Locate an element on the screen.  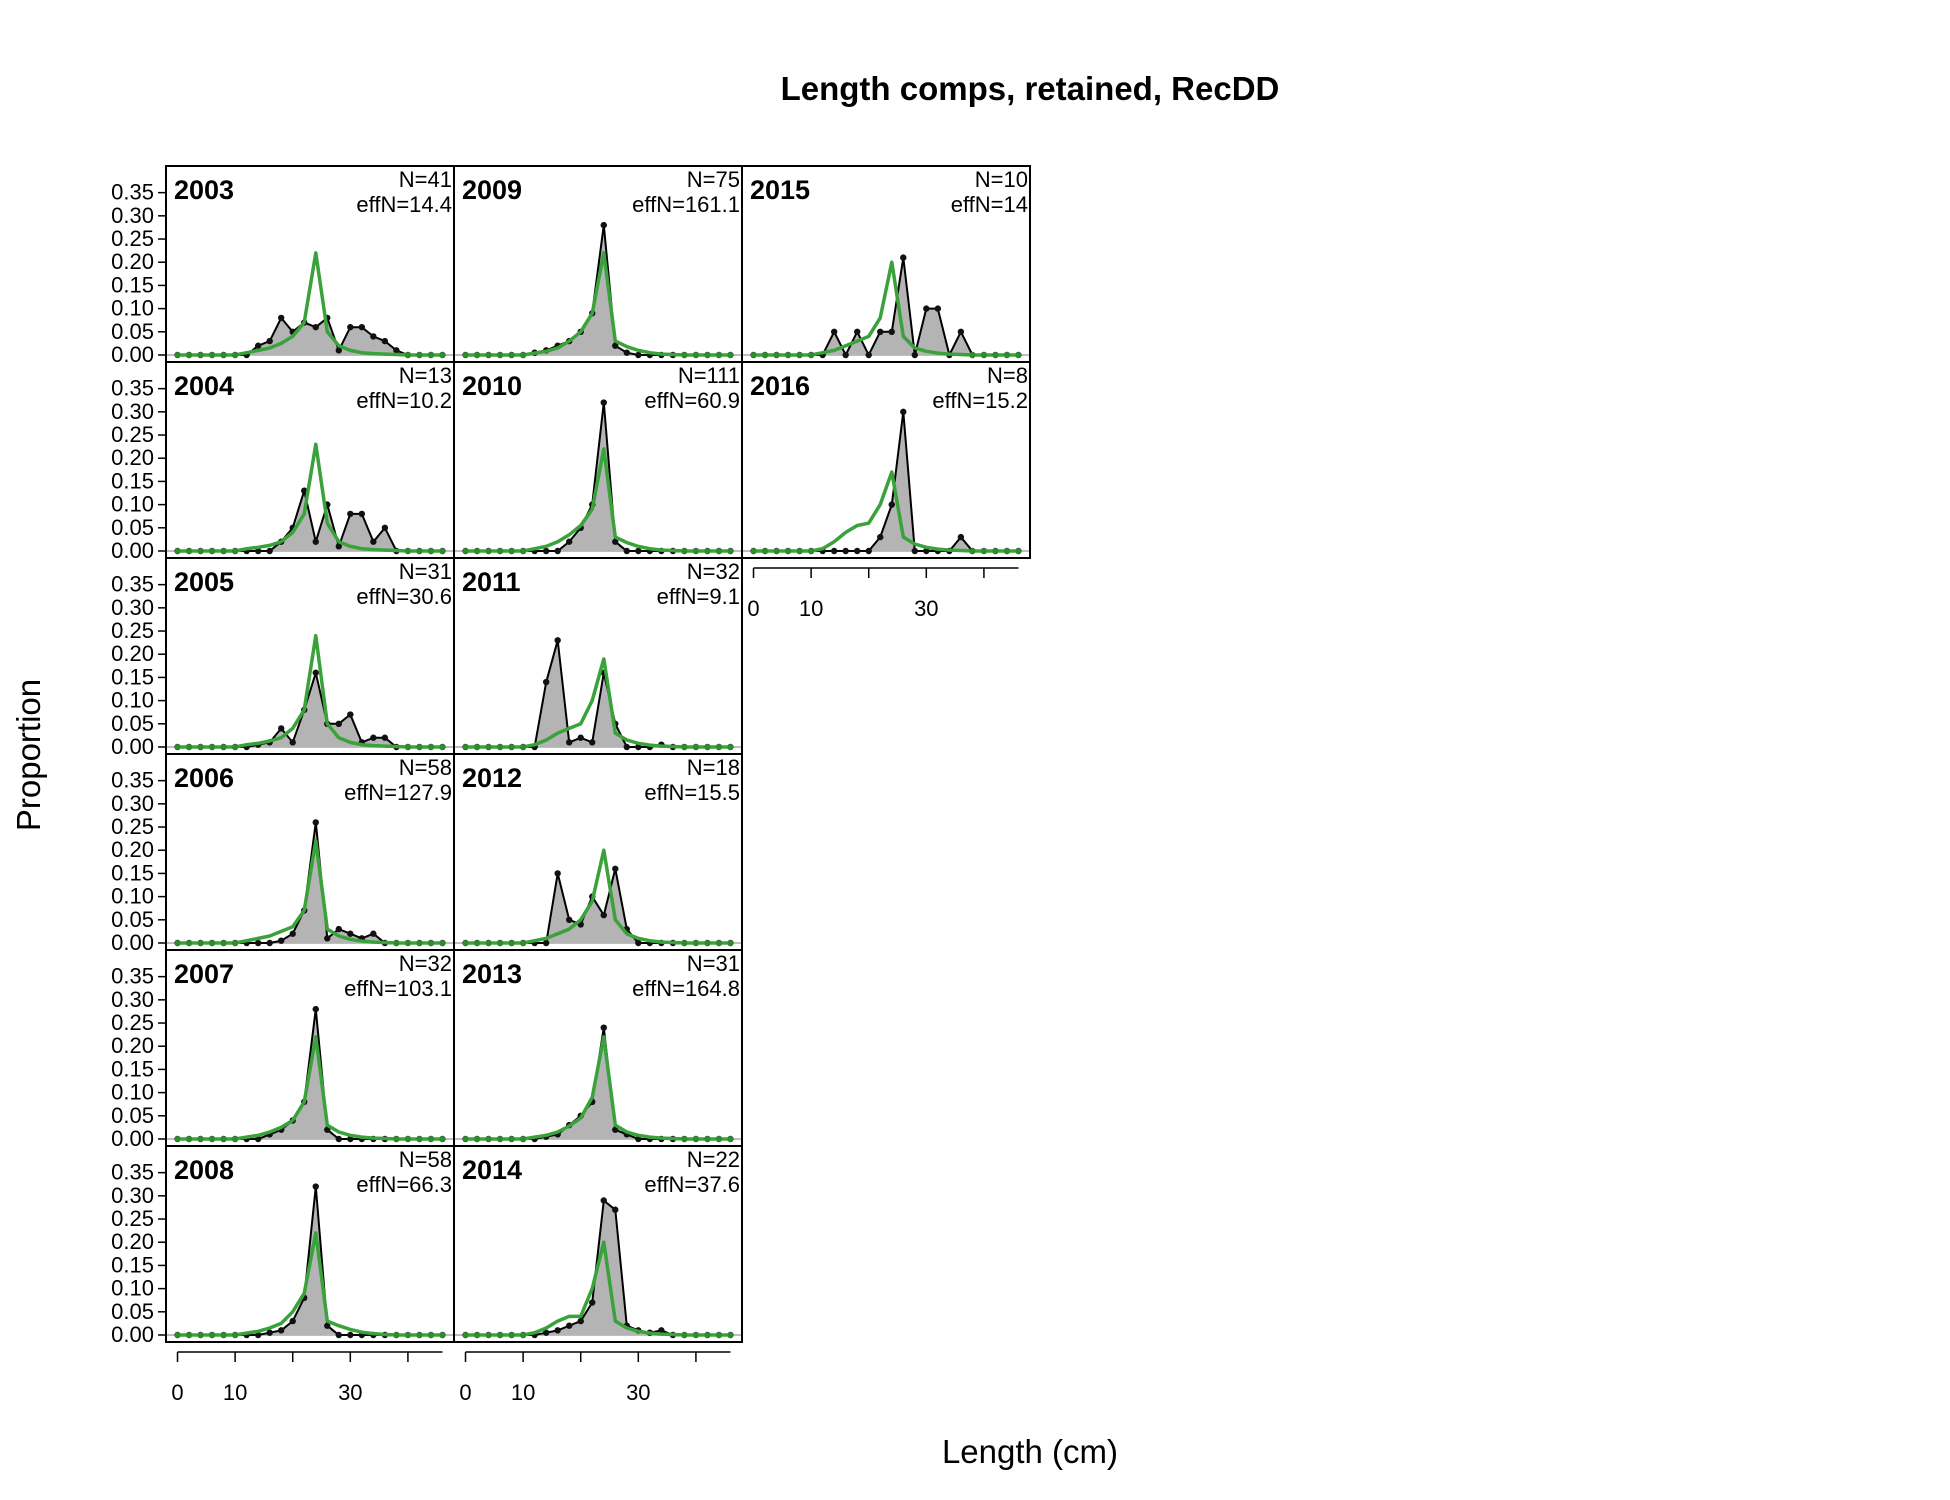
panel-n-label: N=31 is located at coordinates (425, 571).